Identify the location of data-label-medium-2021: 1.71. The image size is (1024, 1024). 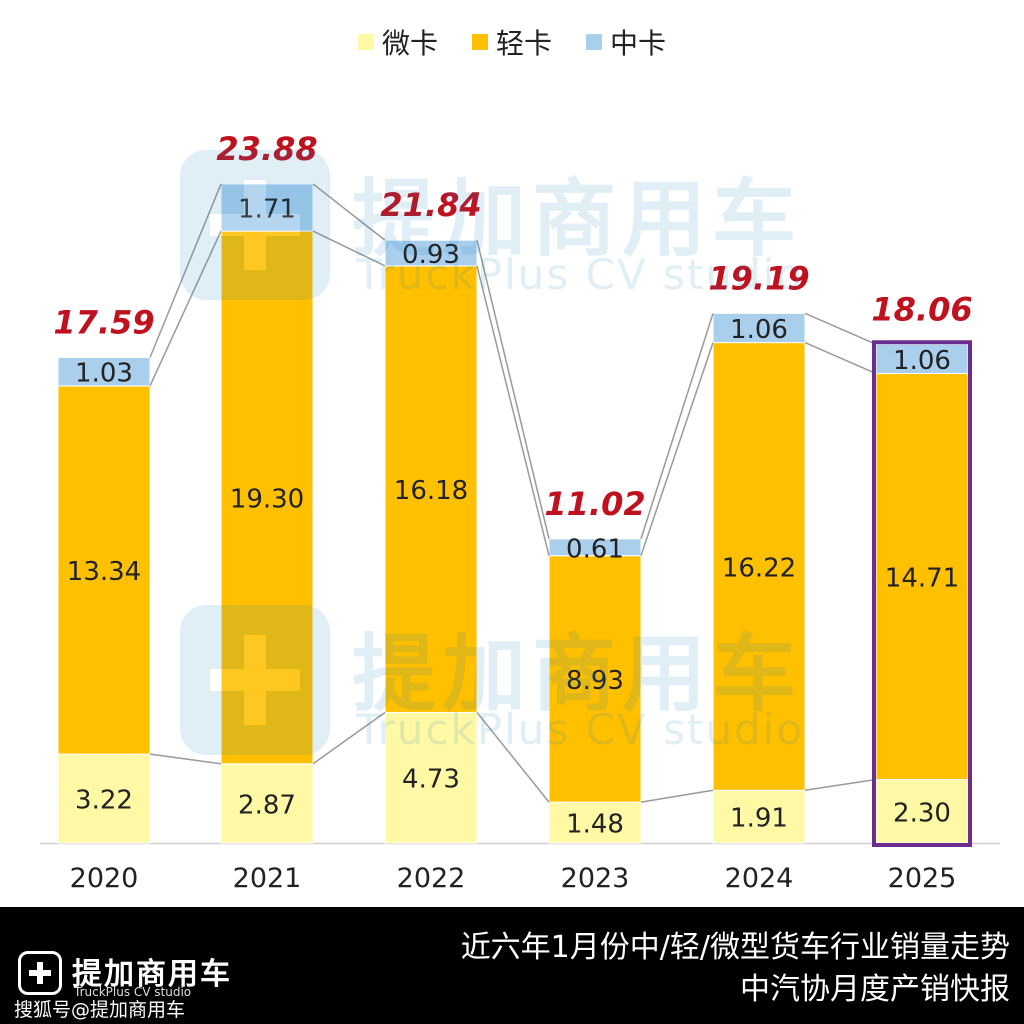
(267, 210).